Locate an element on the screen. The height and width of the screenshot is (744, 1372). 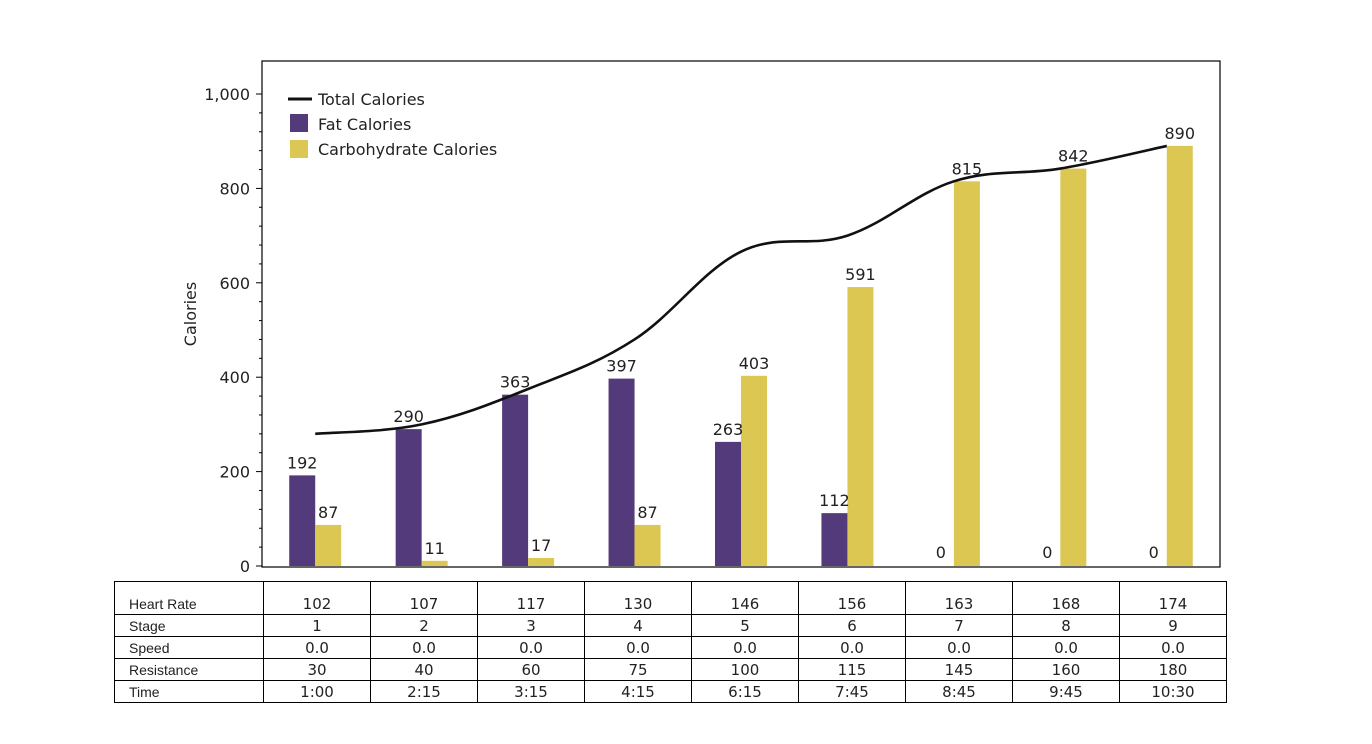
legend-carb-swatch is located at coordinates (299, 149).